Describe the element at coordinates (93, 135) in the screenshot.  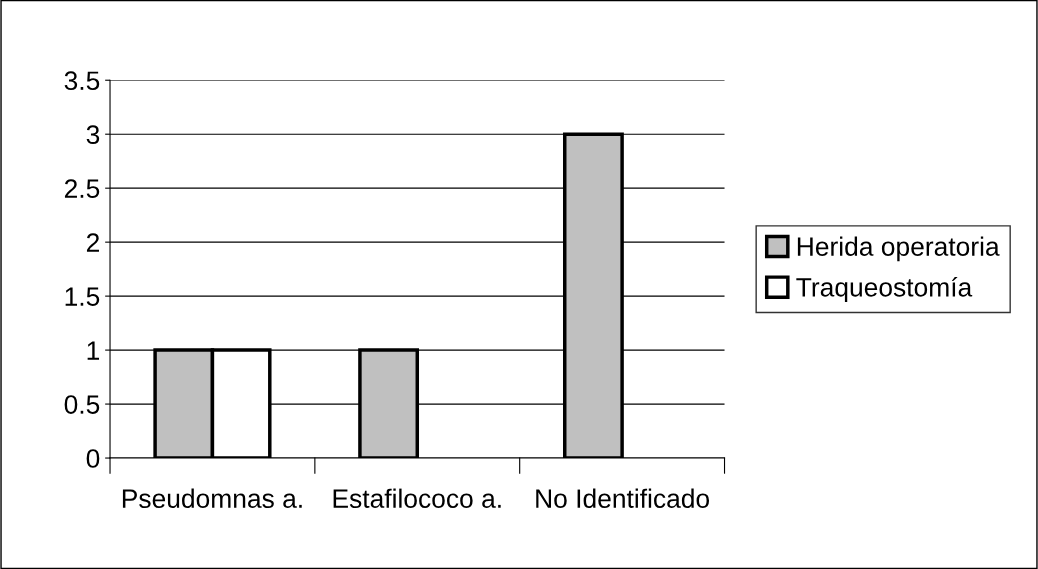
I see `y-tick-label: 3` at that location.